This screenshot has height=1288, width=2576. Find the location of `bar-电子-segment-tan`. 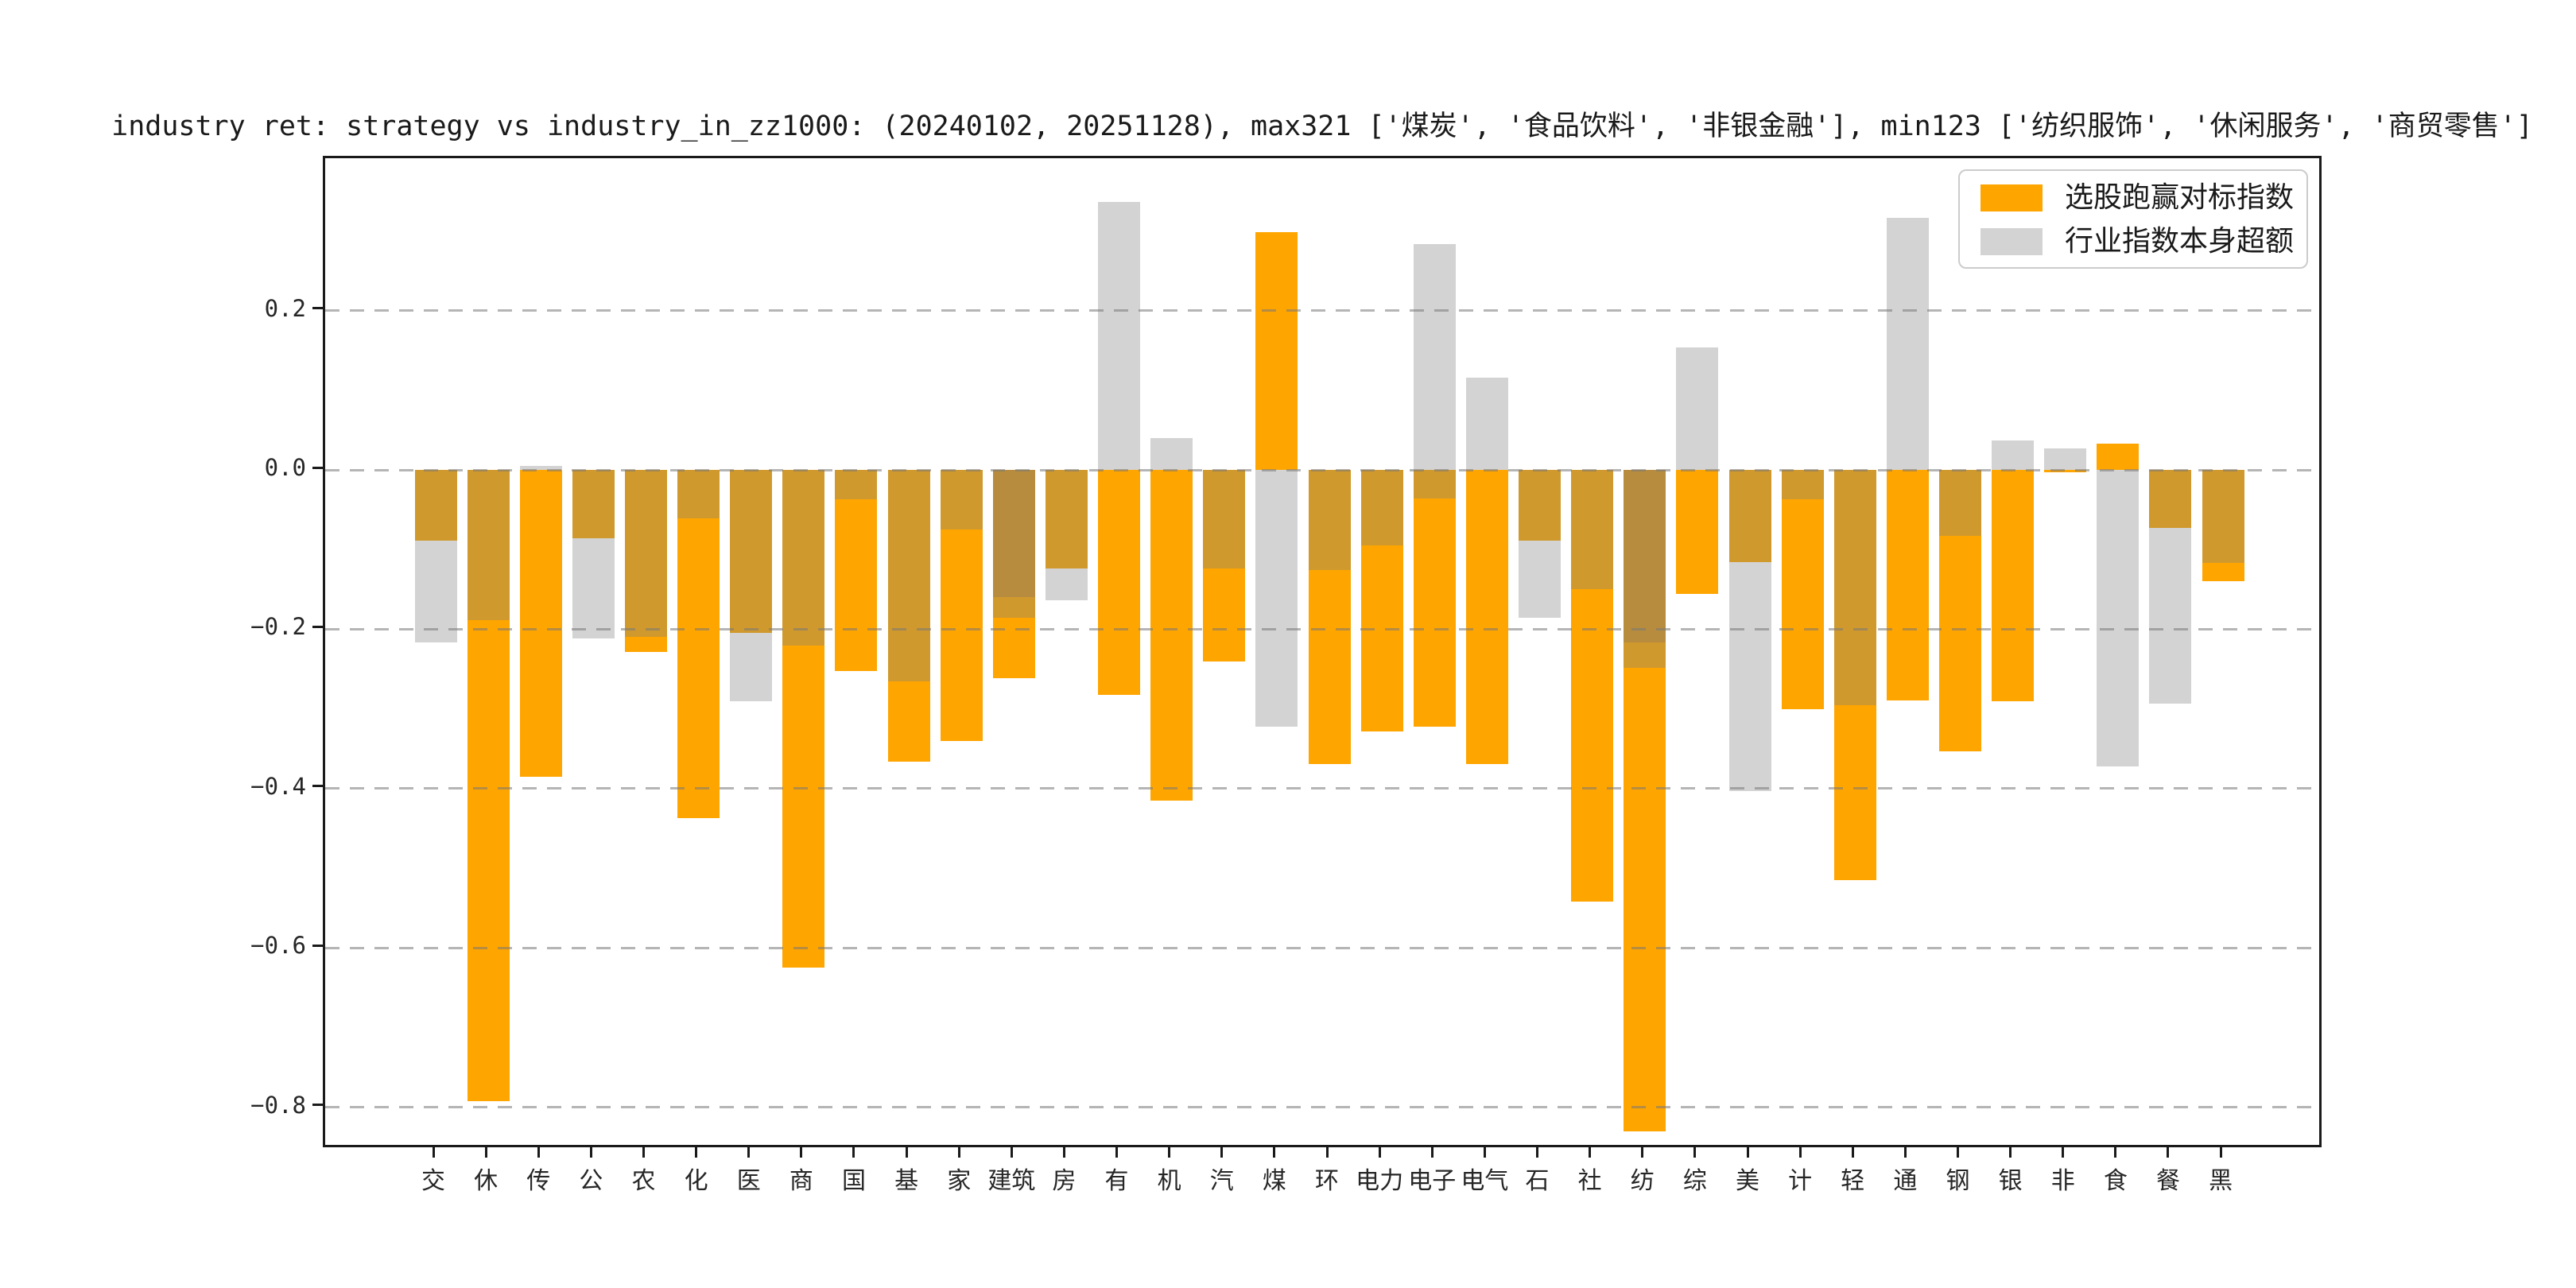

bar-电子-segment-tan is located at coordinates (1435, 484).